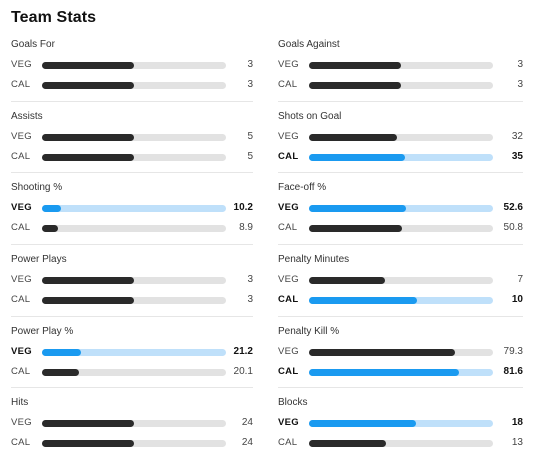  I want to click on stat-row: VEG 7, so click(400, 280).